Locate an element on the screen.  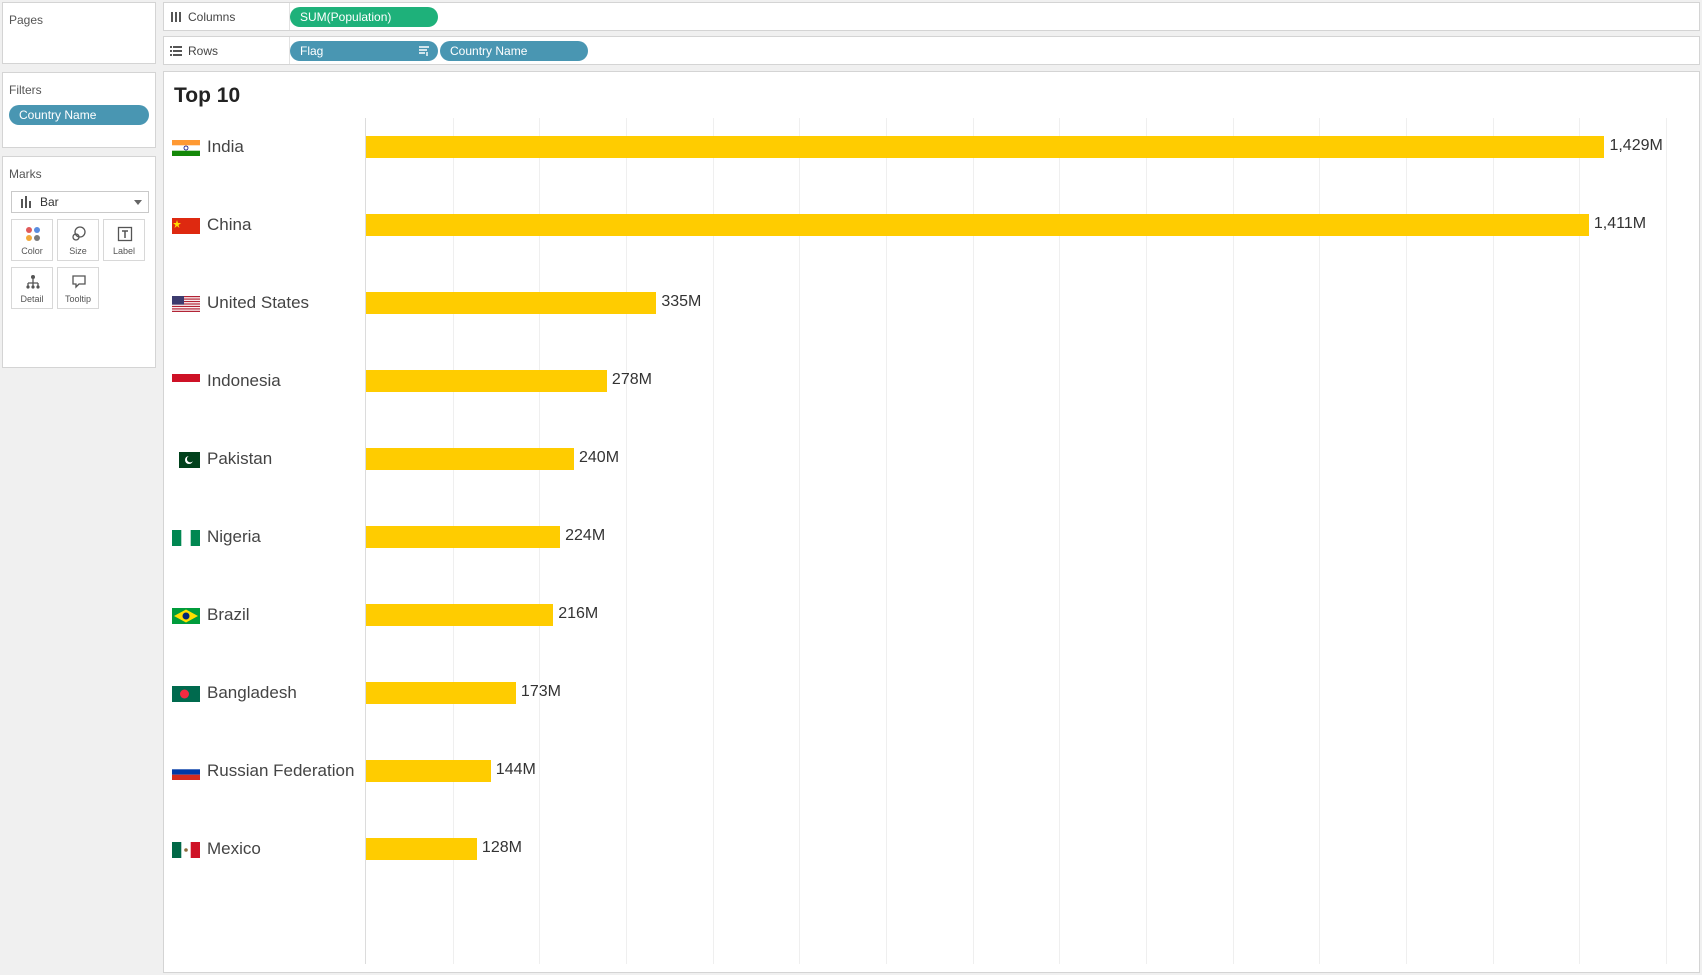
sort-icon is located at coordinates (424, 51).